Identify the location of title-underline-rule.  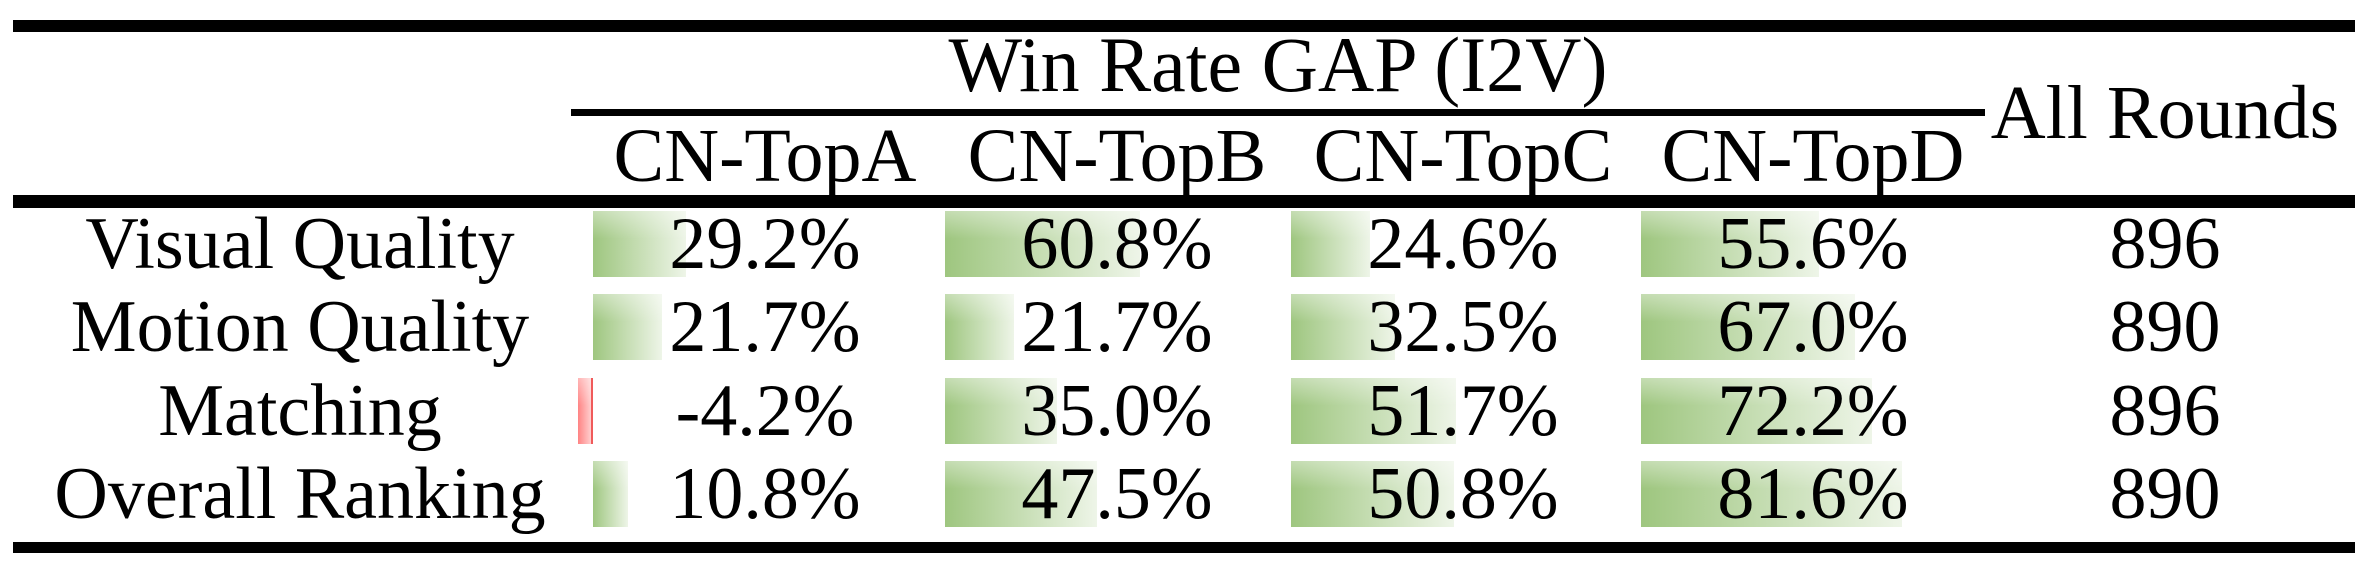
(1278, 112).